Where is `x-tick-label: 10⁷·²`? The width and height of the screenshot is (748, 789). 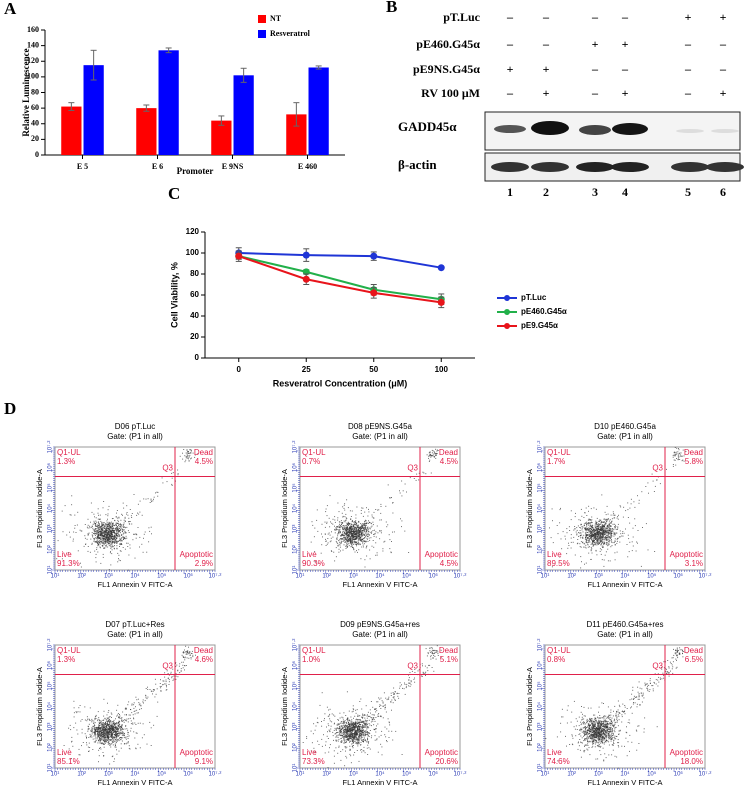
x-tick-label: 10⁷·² is located at coordinates (215, 774).